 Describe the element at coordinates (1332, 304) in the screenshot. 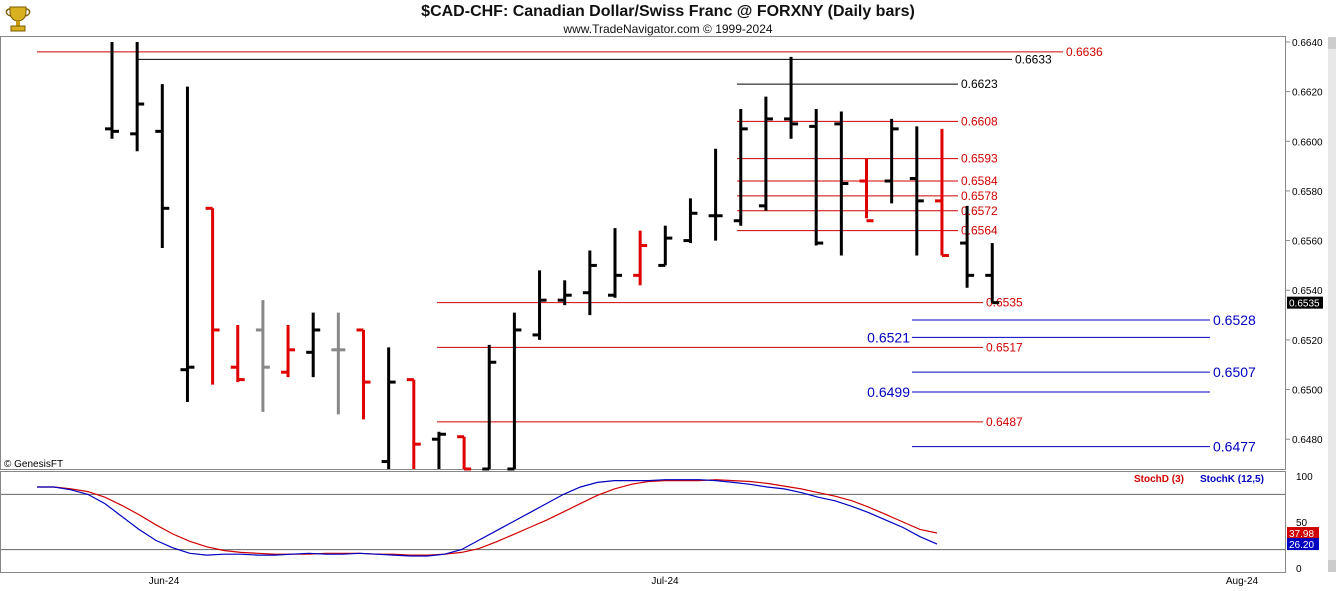

I see `scrollbar` at that location.